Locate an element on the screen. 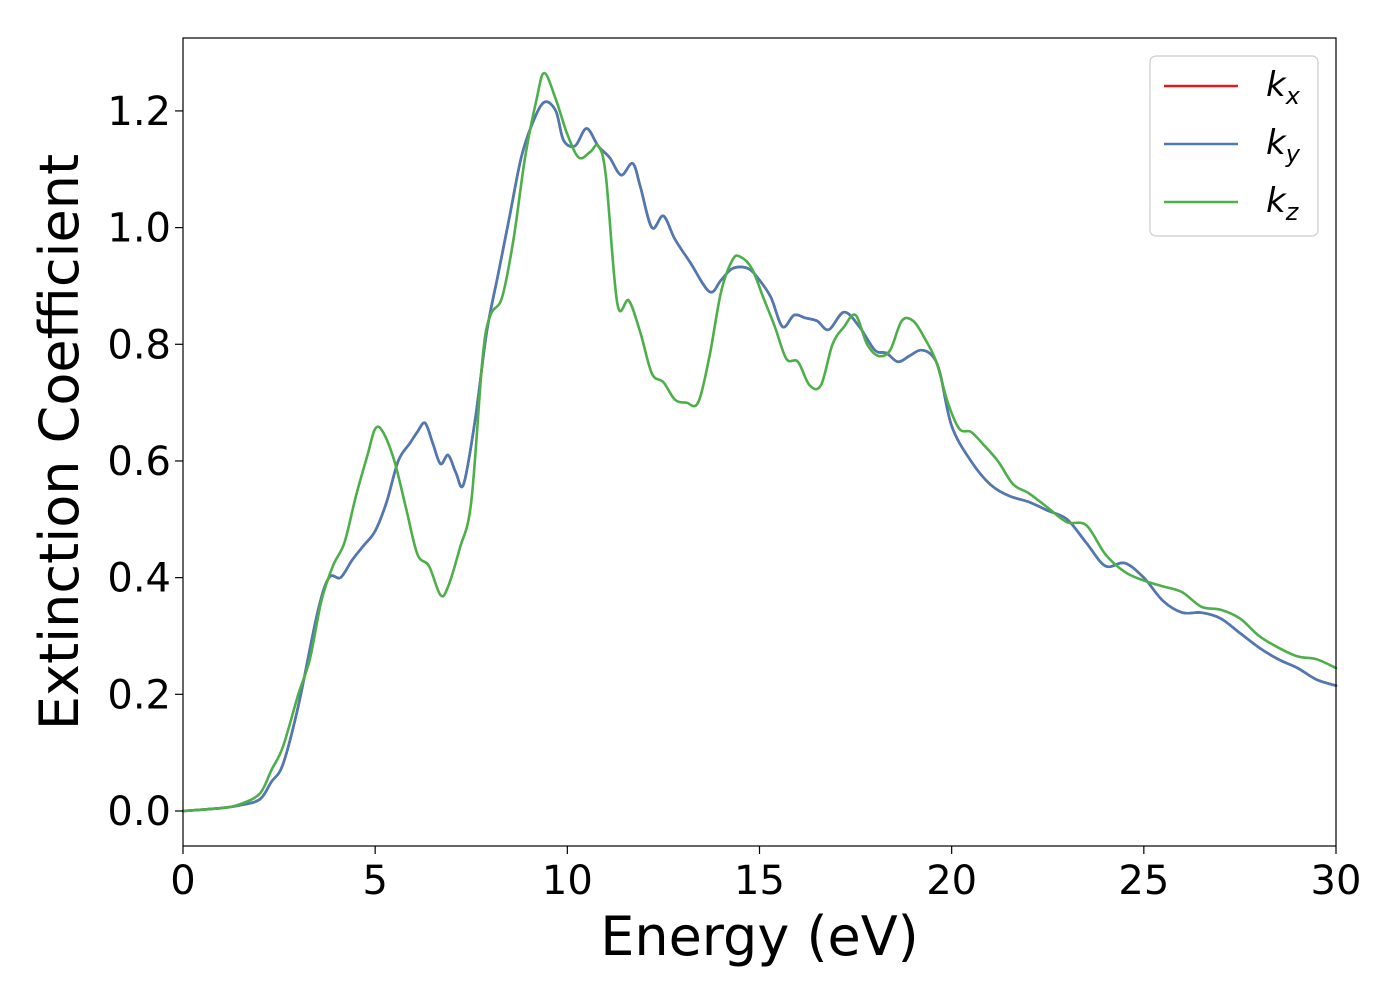 This screenshot has height=1000, width=1400. x-tick-label: 15 is located at coordinates (759, 881).